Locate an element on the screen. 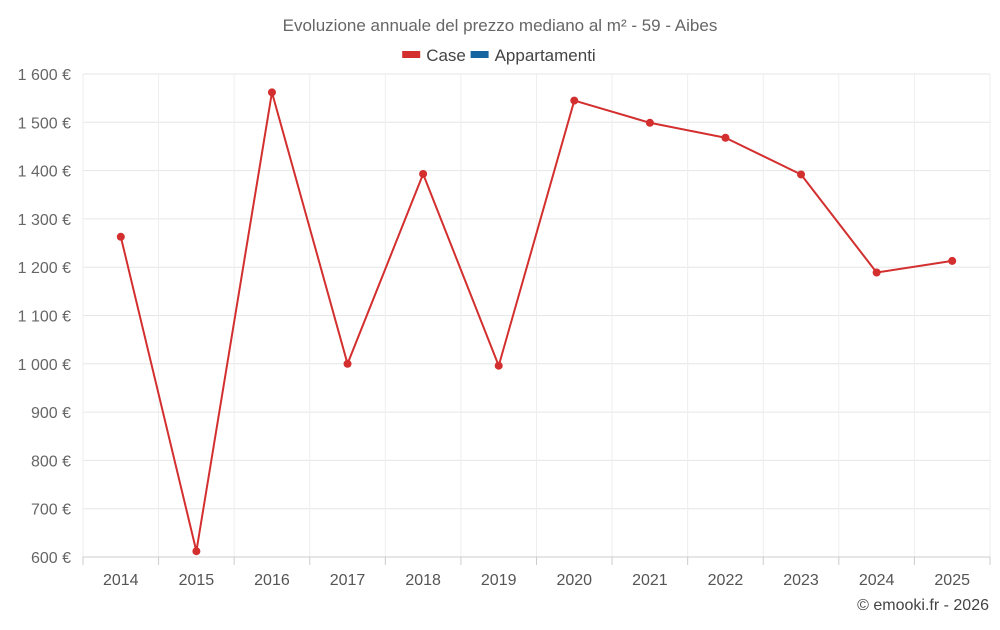 The width and height of the screenshot is (1000, 630). y-tick-label: 900 € is located at coordinates (51, 413).